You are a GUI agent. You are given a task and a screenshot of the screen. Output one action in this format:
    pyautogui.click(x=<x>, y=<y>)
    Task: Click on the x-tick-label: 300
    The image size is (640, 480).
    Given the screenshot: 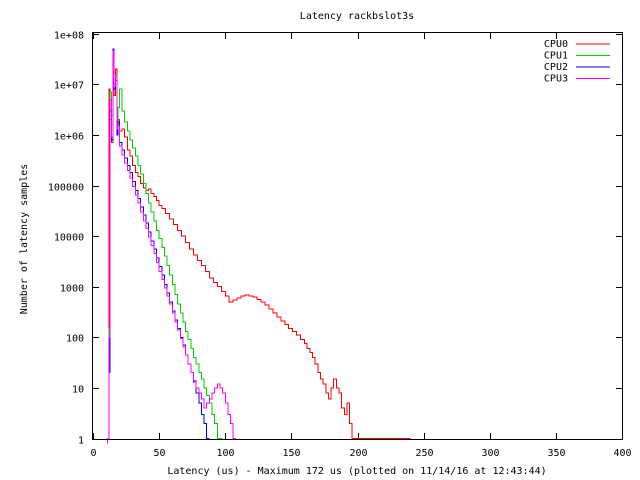 What is the action you would take?
    pyautogui.click(x=490, y=453)
    